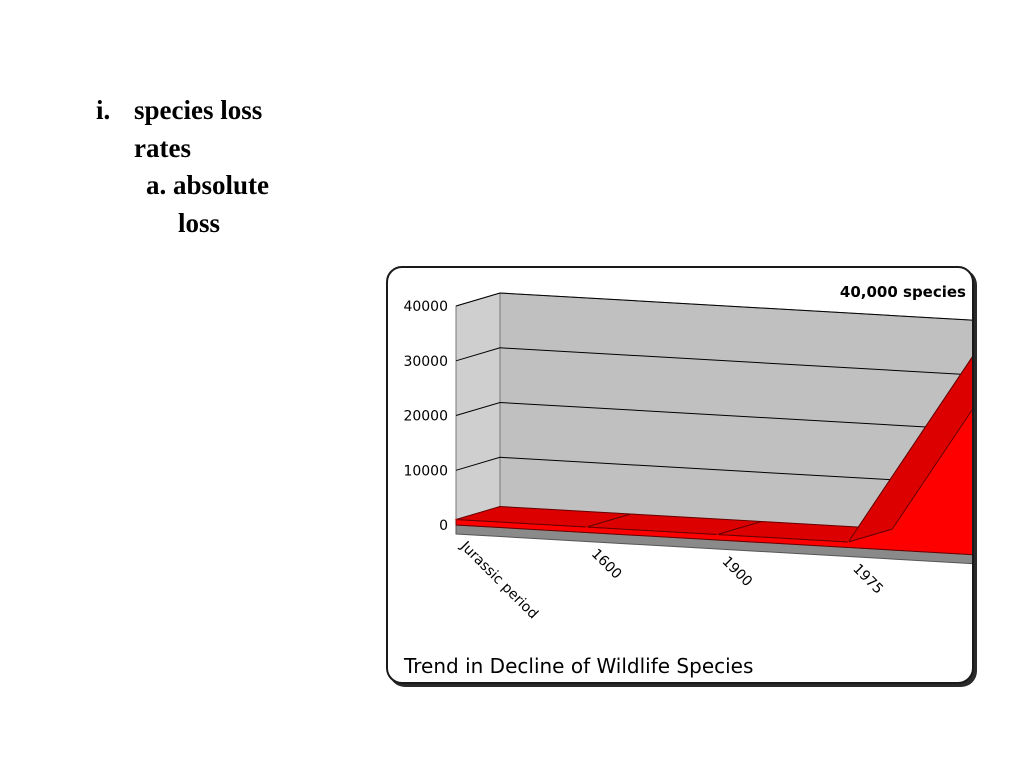  I want to click on outline-text-a-1: a. absolute, so click(208, 185).